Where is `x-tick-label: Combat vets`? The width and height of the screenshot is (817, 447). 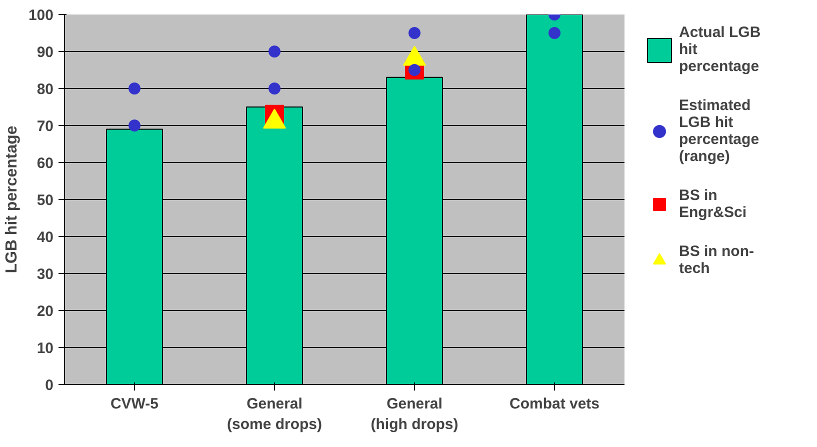
x-tick-label: Combat vets is located at coordinates (554, 404).